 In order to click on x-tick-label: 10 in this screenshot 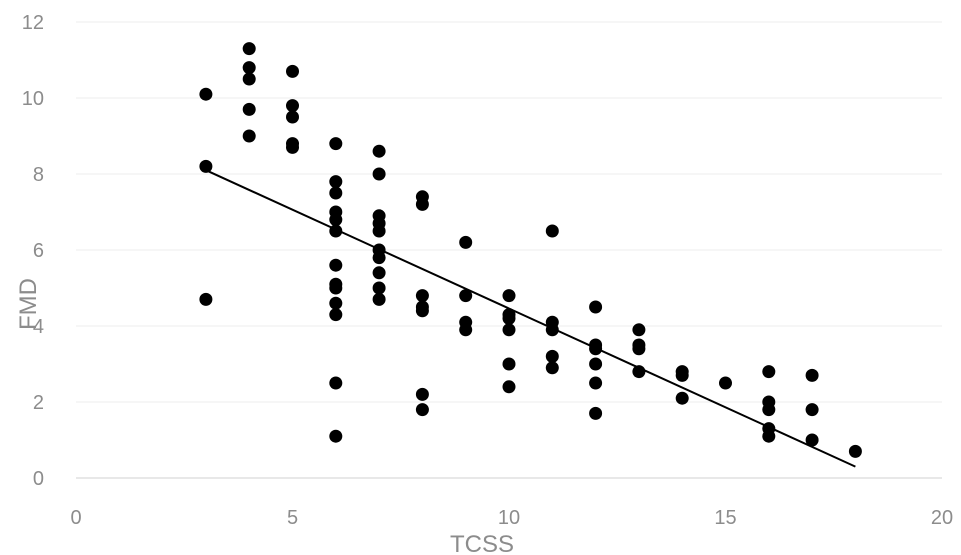, I will do `click(509, 518)`.